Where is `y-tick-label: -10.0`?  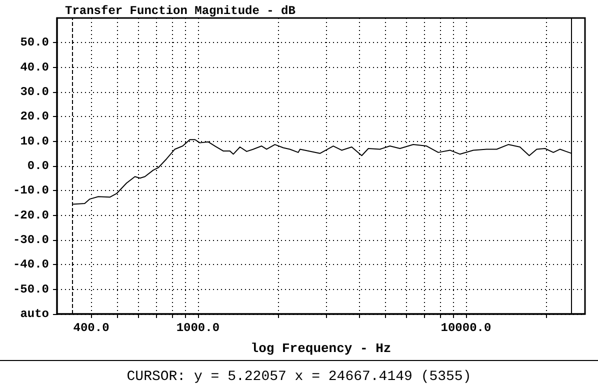
y-tick-label: -10.0 is located at coordinates (30, 191).